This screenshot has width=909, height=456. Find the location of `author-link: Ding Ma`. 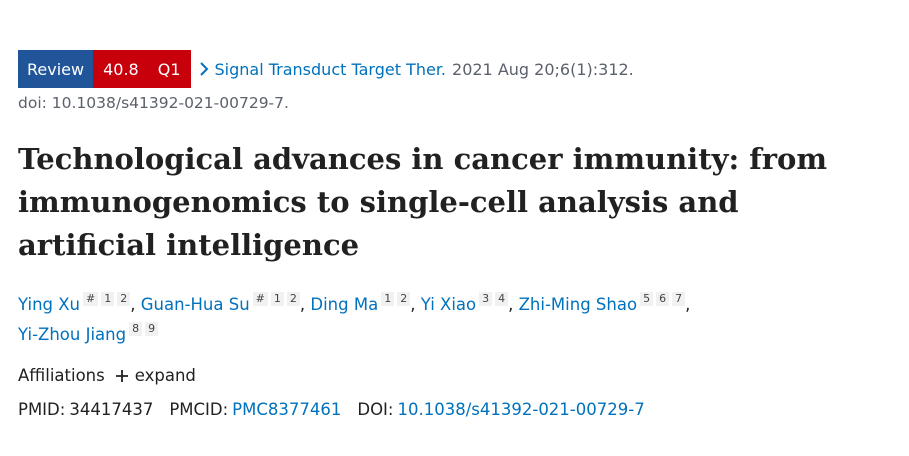

author-link: Ding Ma is located at coordinates (344, 304).